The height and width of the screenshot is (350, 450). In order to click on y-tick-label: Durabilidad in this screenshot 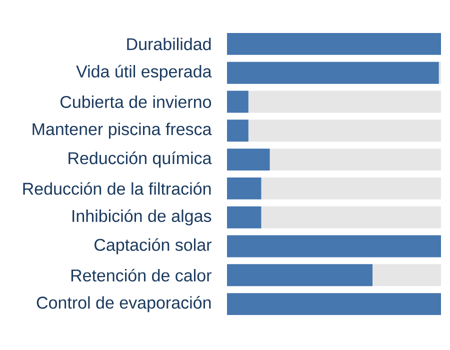, I will do `click(169, 44)`.